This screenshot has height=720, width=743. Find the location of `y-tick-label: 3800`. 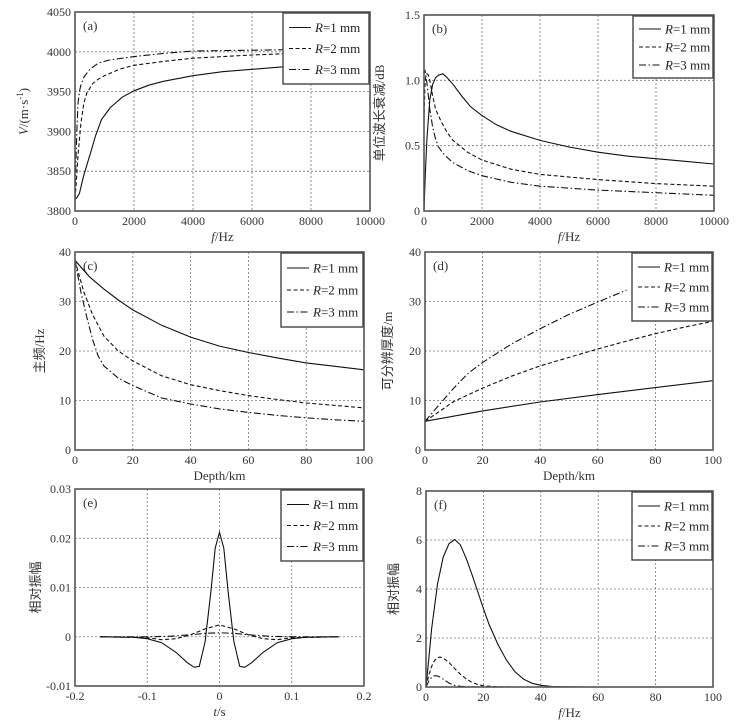

y-tick-label: 3800 is located at coordinates (59, 211).